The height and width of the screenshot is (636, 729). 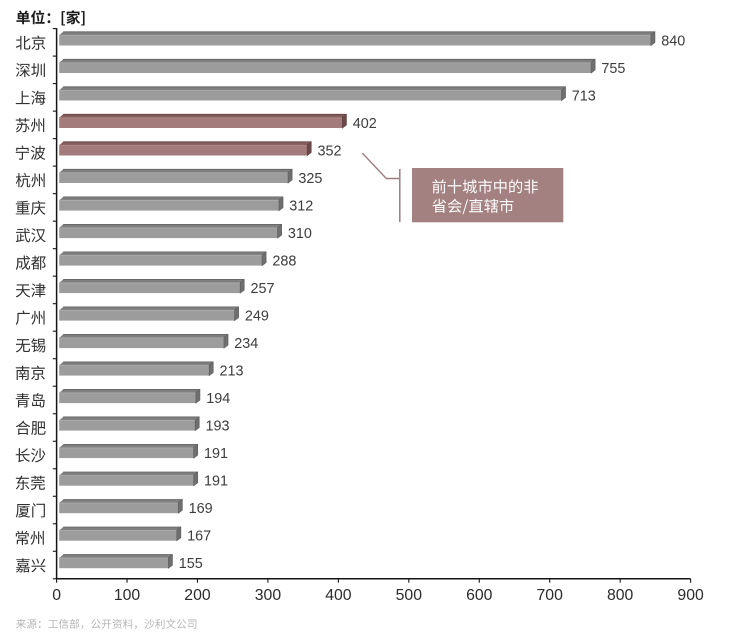 What do you see at coordinates (300, 234) in the screenshot?
I see `svg-text: 310` at bounding box center [300, 234].